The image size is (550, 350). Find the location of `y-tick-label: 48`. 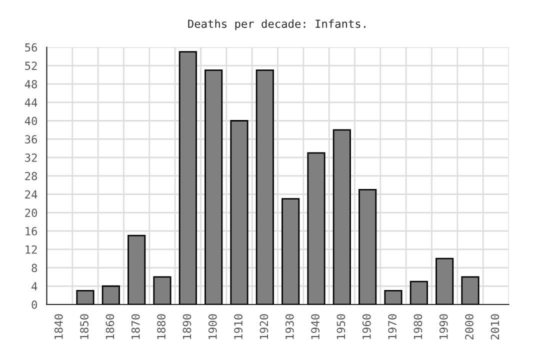

y-tick-label: 48 is located at coordinates (31, 84).